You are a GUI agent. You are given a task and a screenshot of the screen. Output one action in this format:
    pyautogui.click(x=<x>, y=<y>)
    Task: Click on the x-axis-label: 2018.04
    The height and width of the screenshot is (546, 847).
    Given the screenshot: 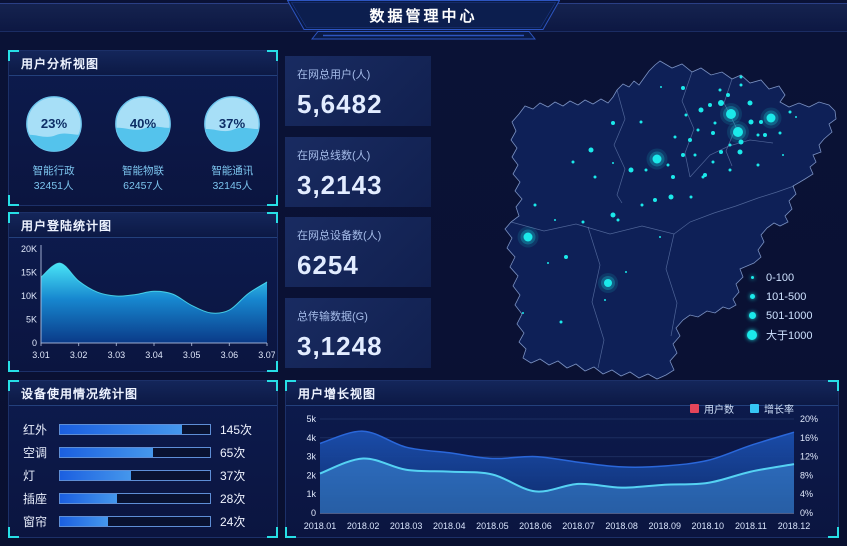 What is the action you would take?
    pyautogui.click(x=449, y=526)
    